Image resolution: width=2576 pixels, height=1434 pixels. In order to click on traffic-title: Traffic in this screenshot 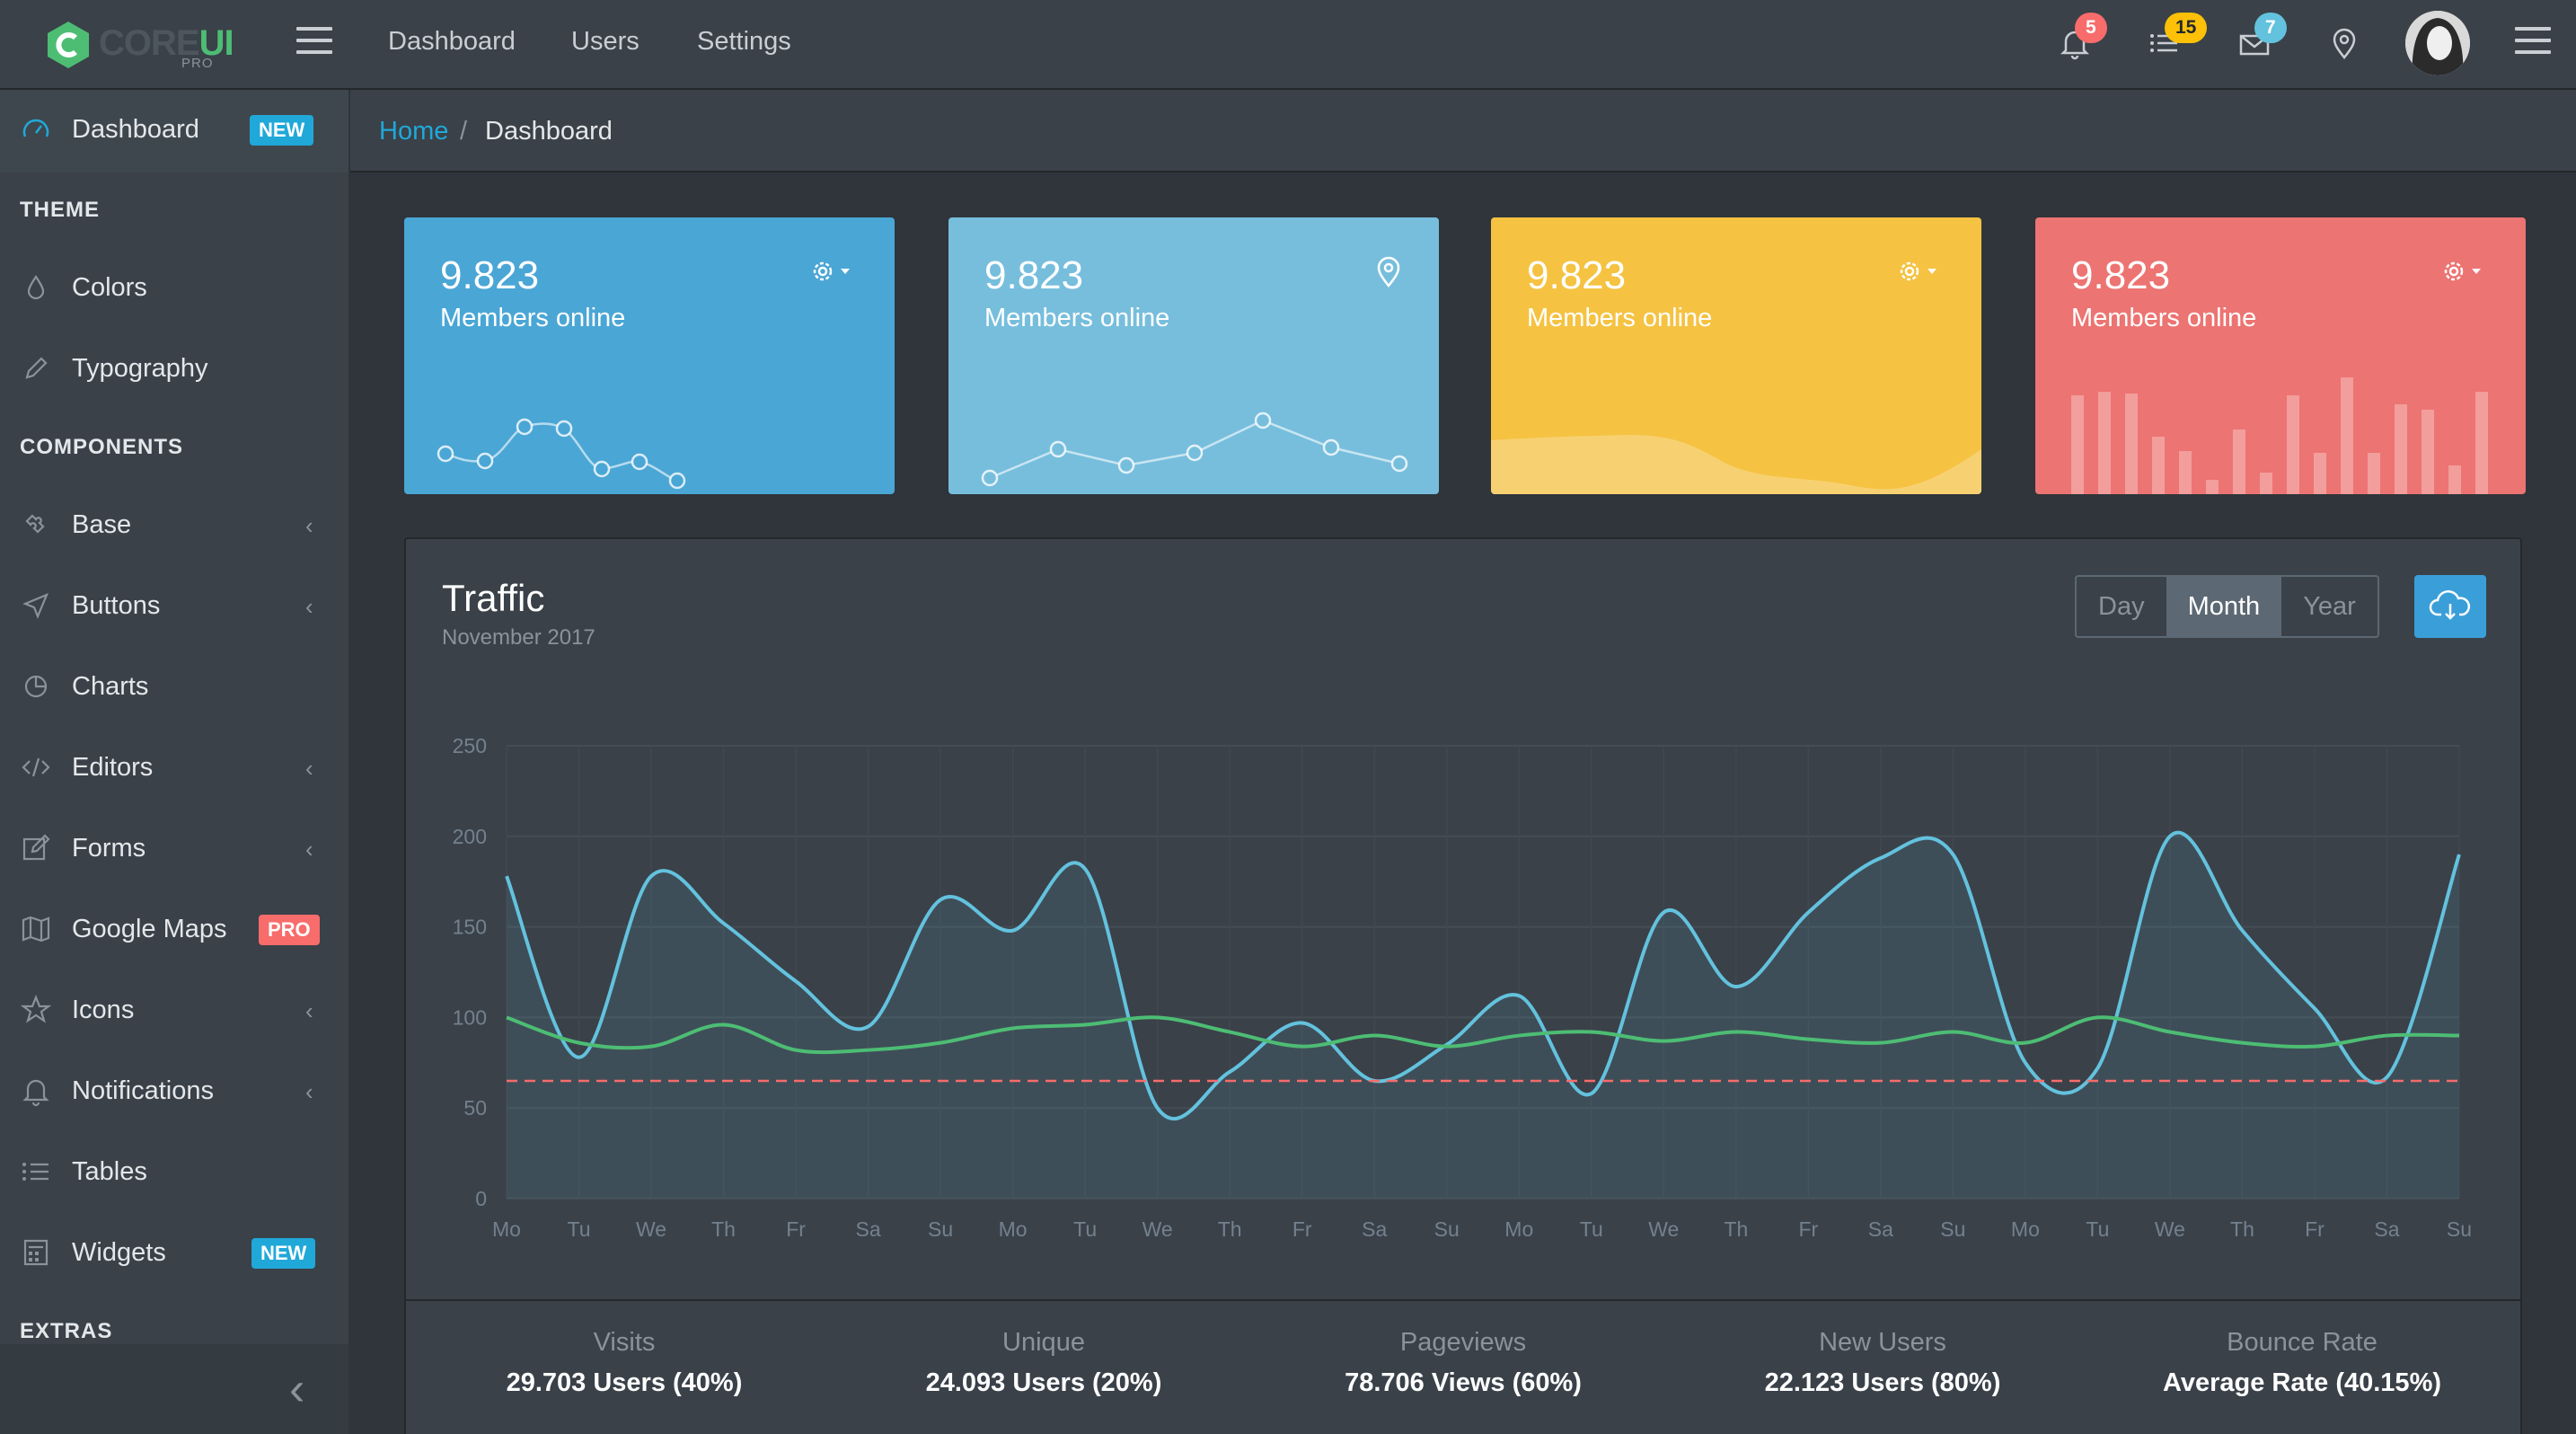, I will do `click(494, 598)`.